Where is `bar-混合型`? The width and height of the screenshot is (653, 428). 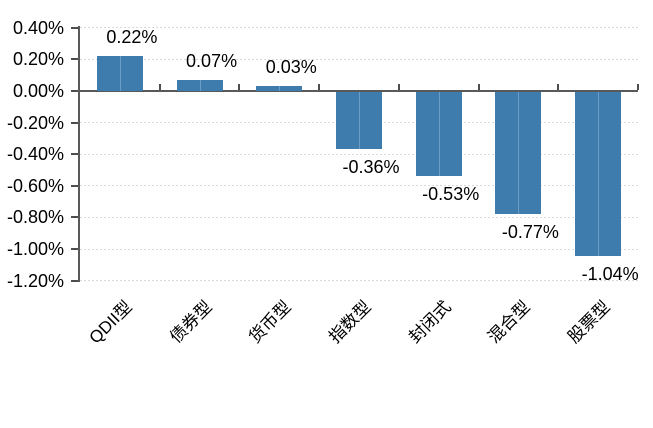
bar-混合型 is located at coordinates (518, 153).